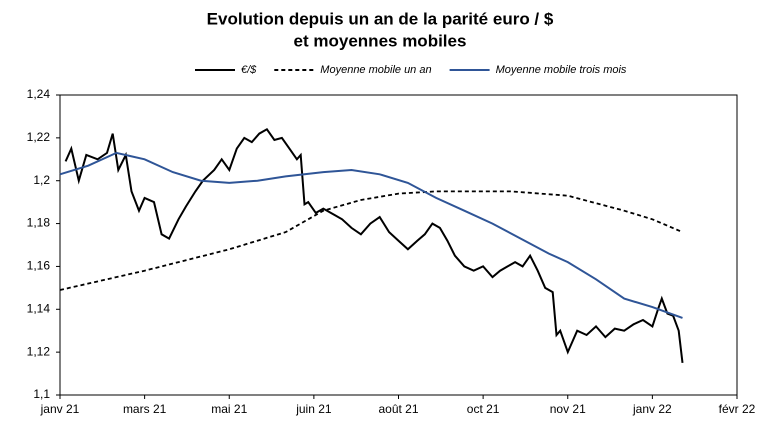  What do you see at coordinates (375, 70) in the screenshot?
I see `legend-label: Moyenne mobile un an` at bounding box center [375, 70].